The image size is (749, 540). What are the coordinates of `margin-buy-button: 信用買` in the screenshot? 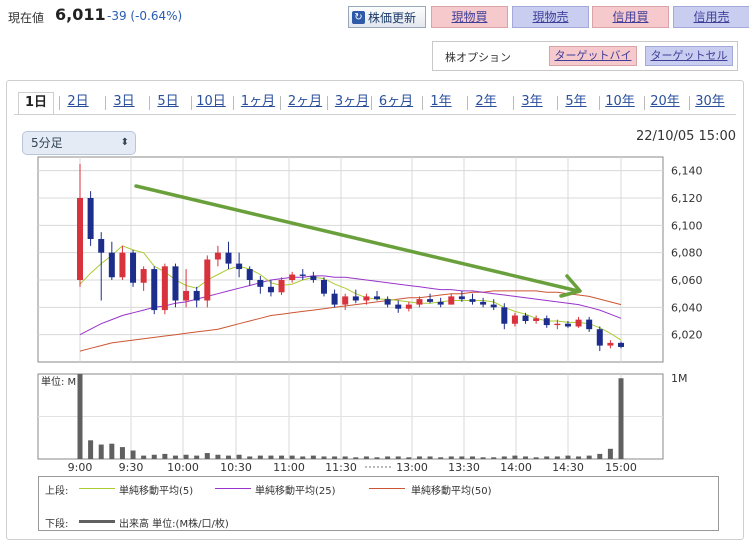 It's located at (630, 17).